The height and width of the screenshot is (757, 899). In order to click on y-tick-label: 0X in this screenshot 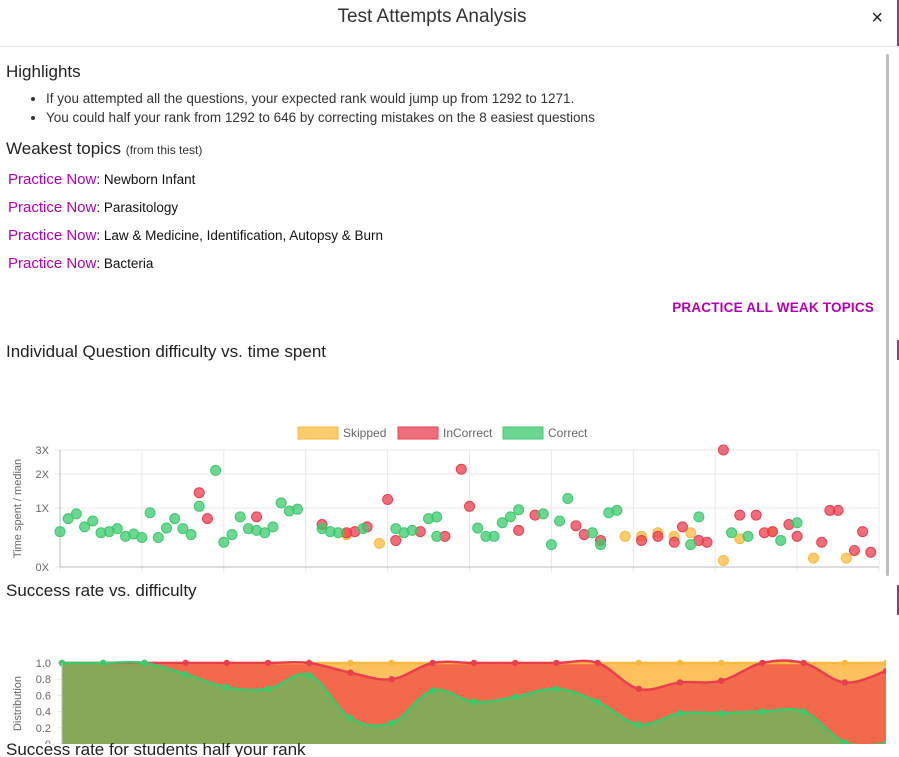, I will do `click(43, 567)`.